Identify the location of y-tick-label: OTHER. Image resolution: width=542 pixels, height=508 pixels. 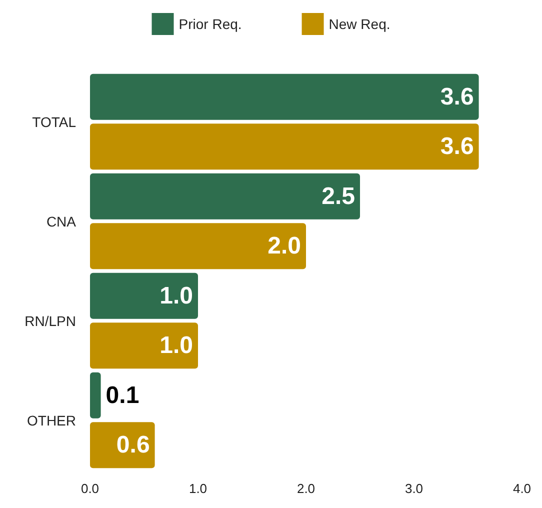
(51, 420).